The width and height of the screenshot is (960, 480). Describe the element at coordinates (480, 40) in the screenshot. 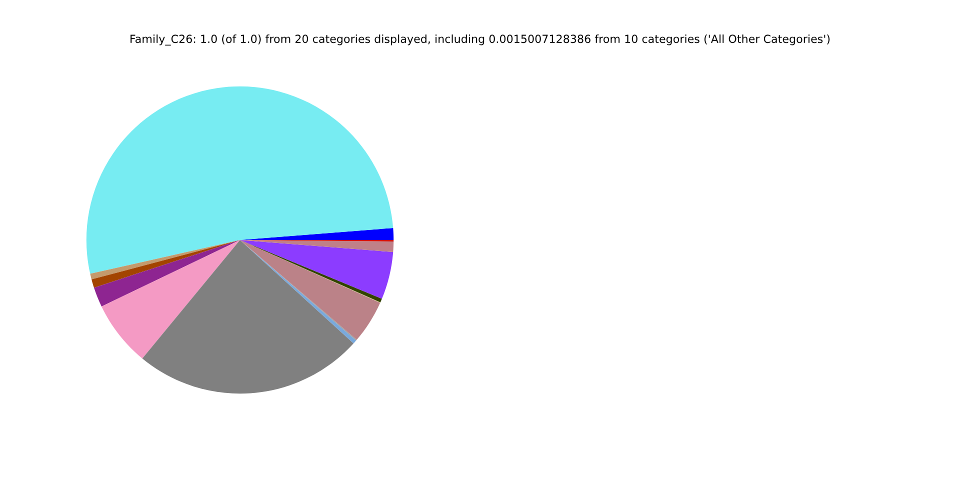

I see `text: Family_C26: 1.0 (of 1.0) from 20 categories displayed, including 0.0015007128386 from 10 categories ('All Other Categories')` at that location.